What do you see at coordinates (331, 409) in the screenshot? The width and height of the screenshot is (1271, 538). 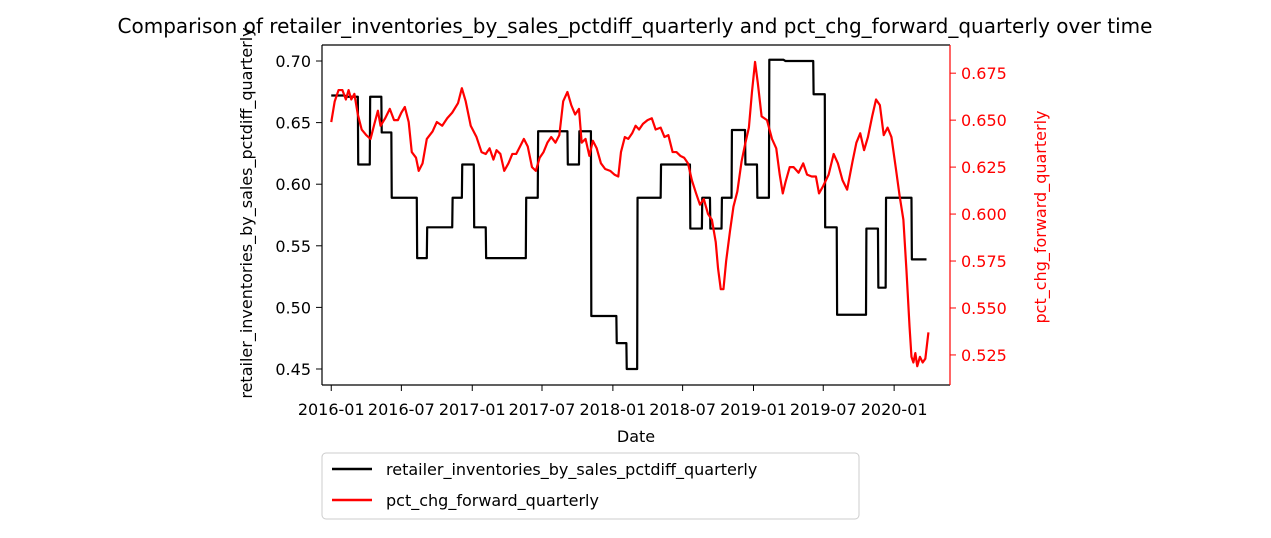 I see `x-tick-label: 2016-01` at bounding box center [331, 409].